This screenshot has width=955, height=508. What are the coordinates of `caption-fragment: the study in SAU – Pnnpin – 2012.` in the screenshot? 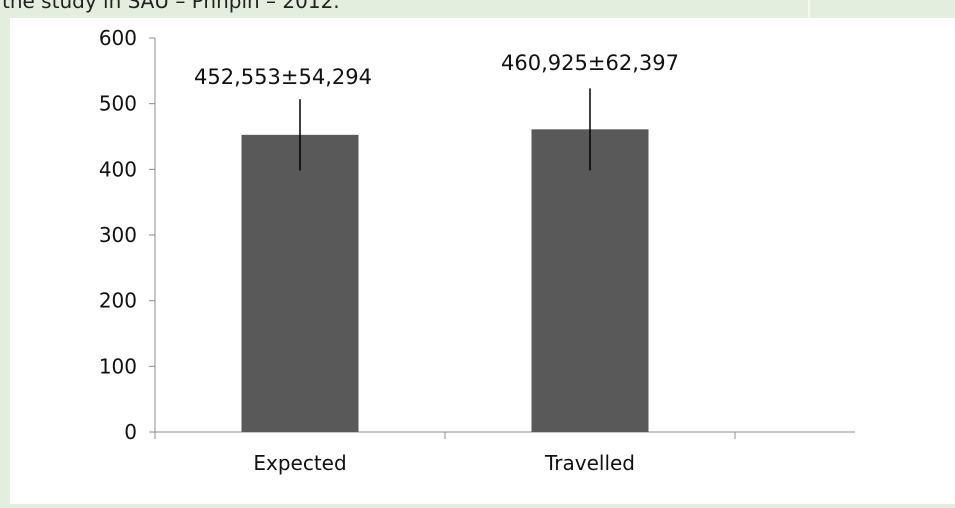 It's located at (171, 6).